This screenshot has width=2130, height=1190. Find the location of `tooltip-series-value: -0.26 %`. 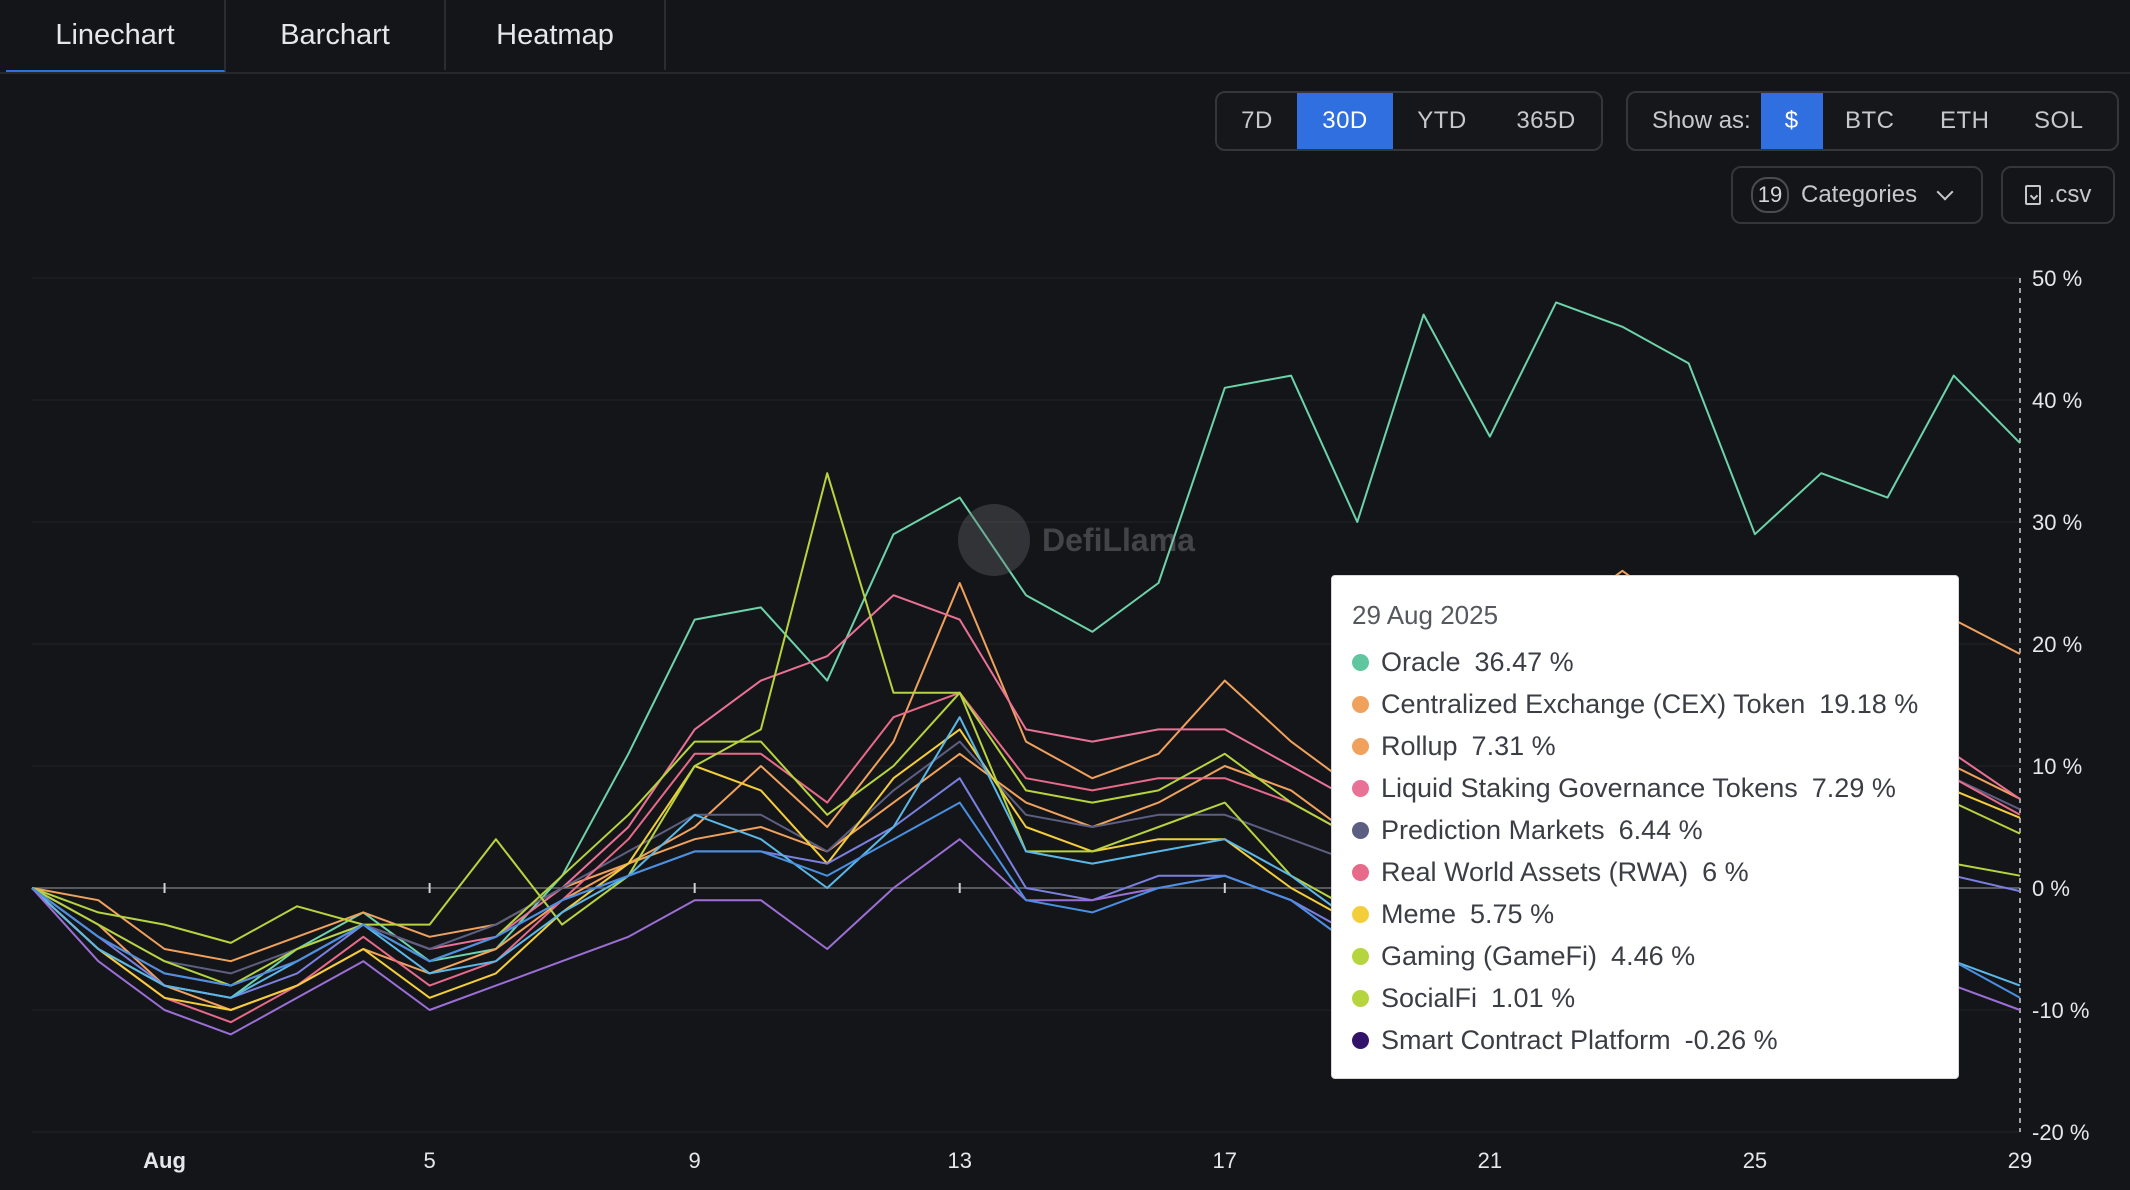

tooltip-series-value: -0.26 % is located at coordinates (1731, 1039).